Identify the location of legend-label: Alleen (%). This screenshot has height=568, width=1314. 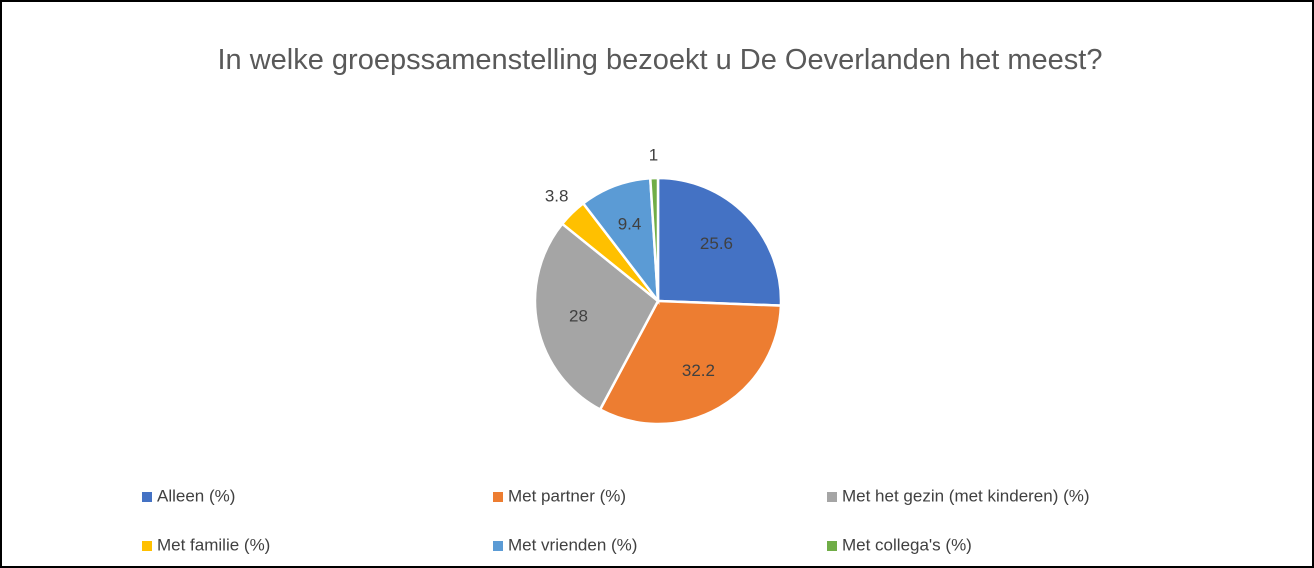
(196, 495).